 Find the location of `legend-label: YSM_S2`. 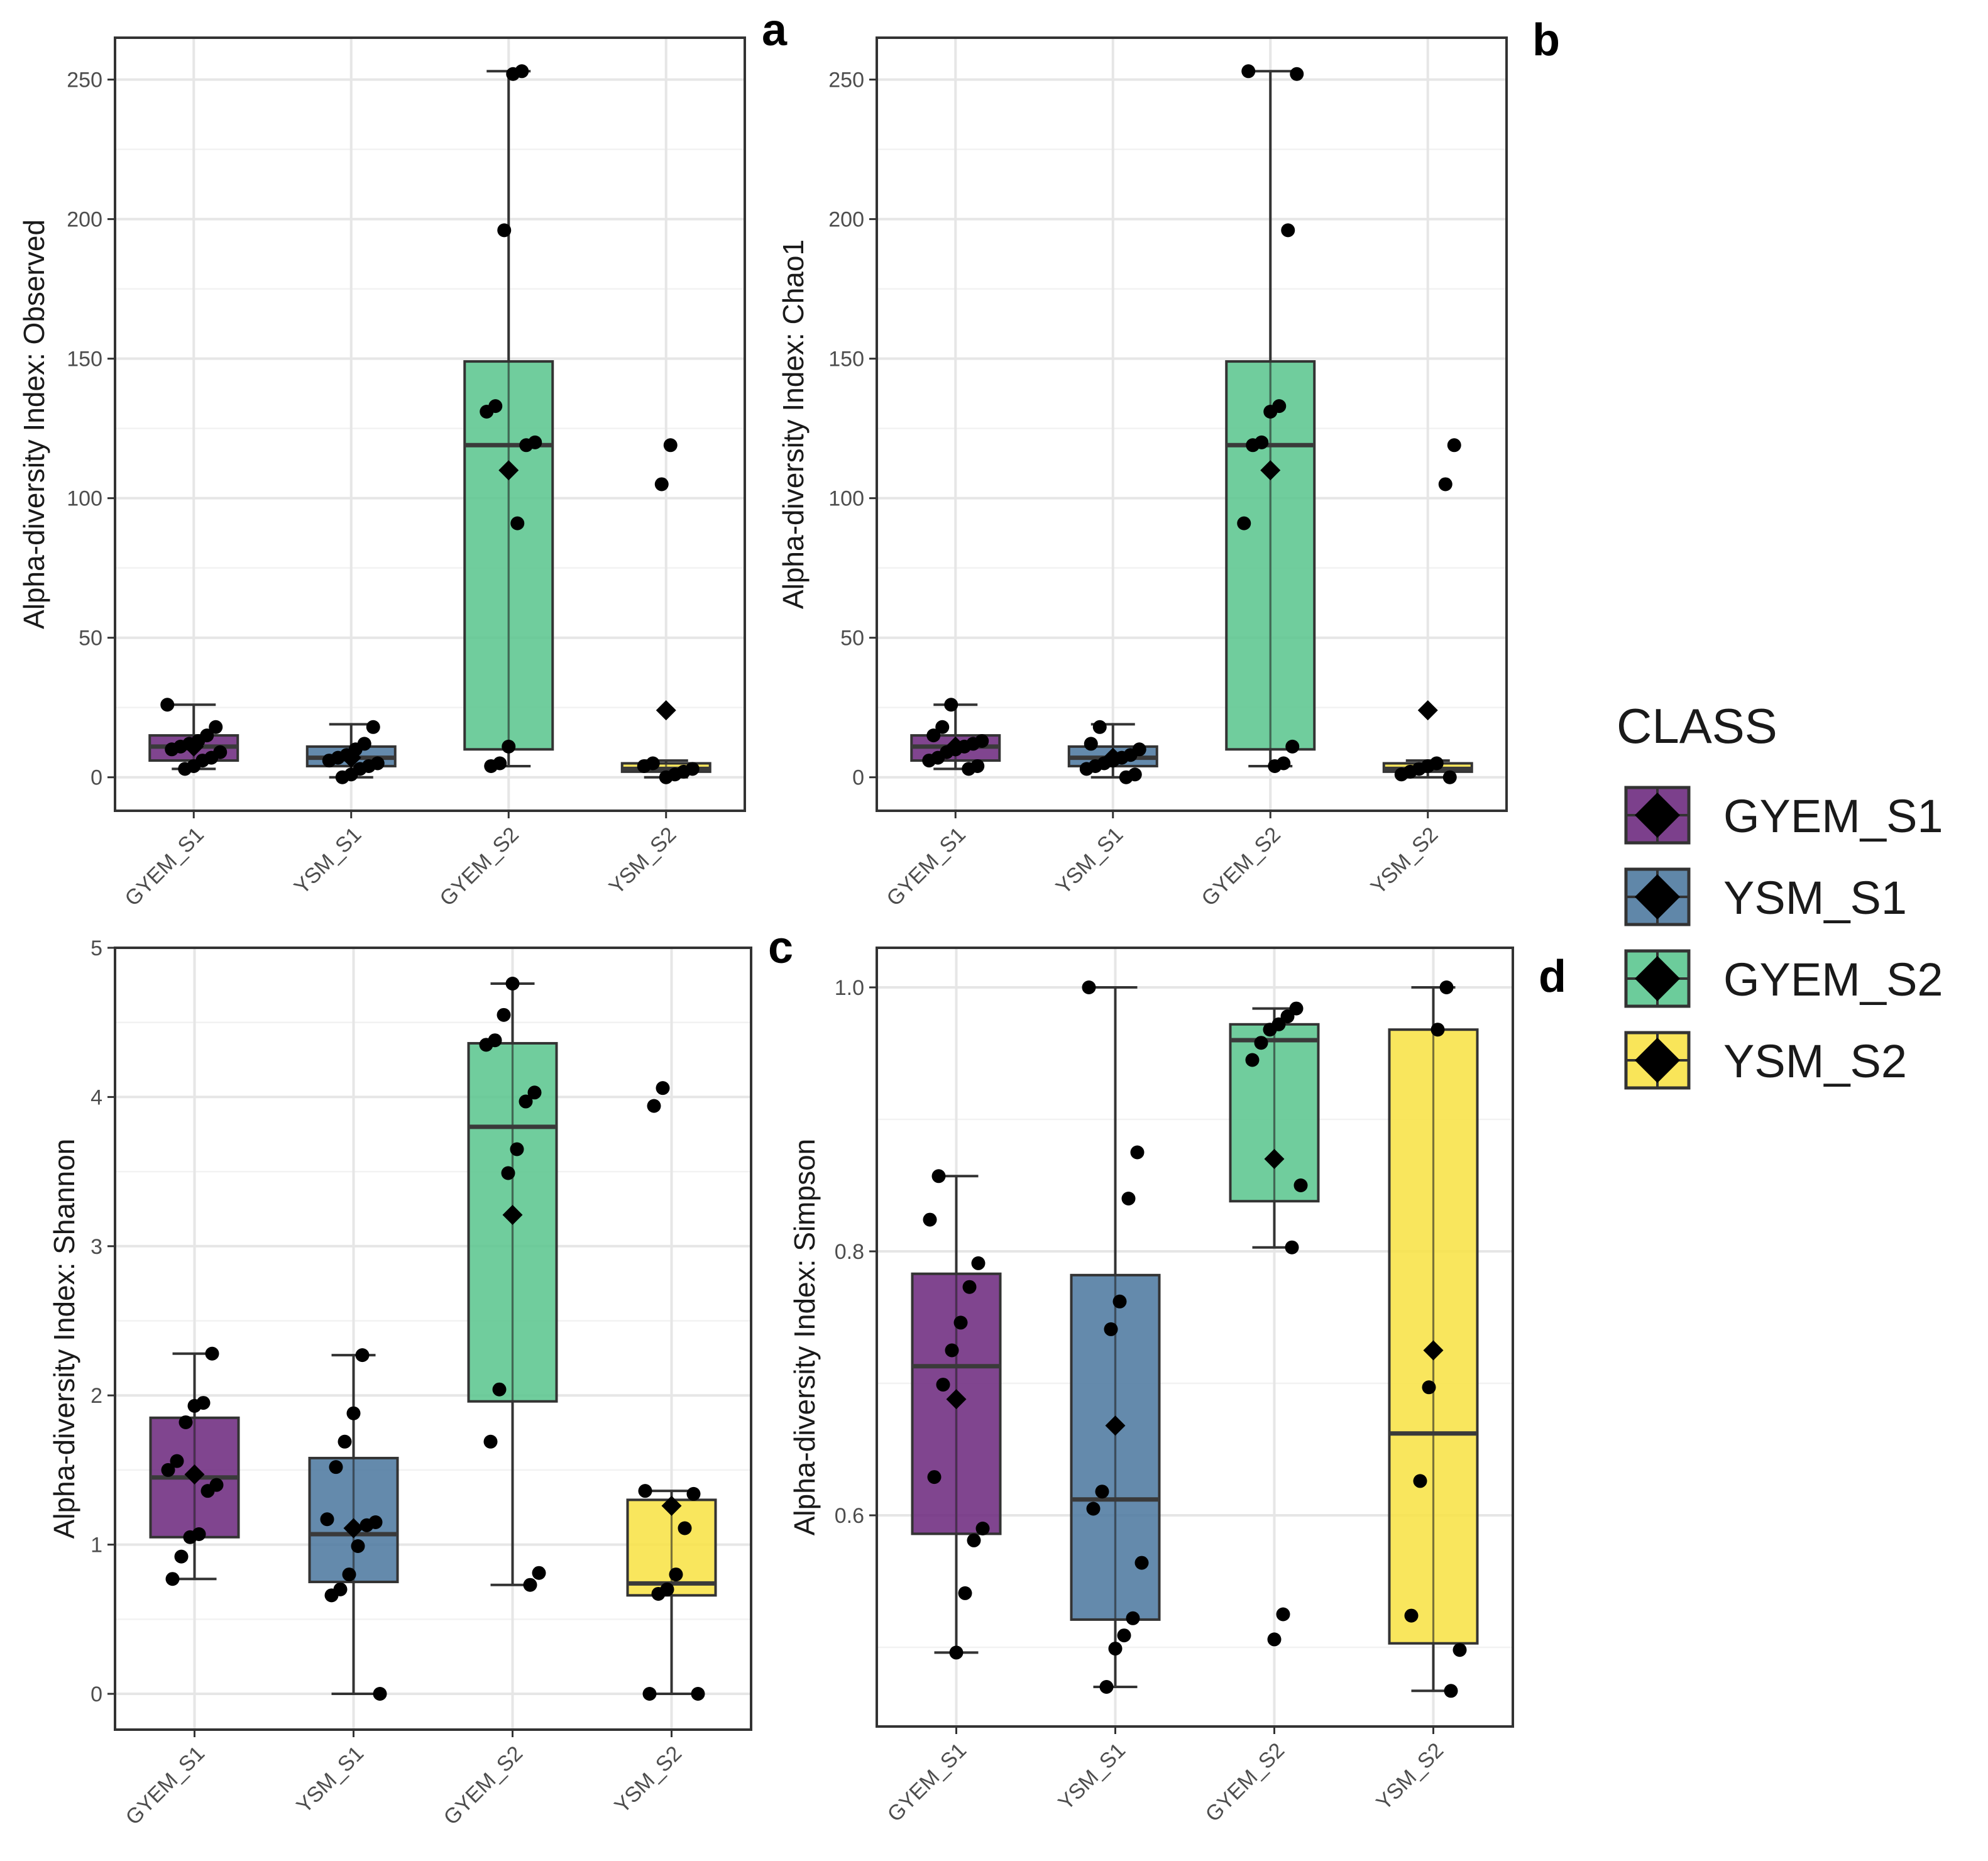

legend-label: YSM_S2 is located at coordinates (1815, 1061).